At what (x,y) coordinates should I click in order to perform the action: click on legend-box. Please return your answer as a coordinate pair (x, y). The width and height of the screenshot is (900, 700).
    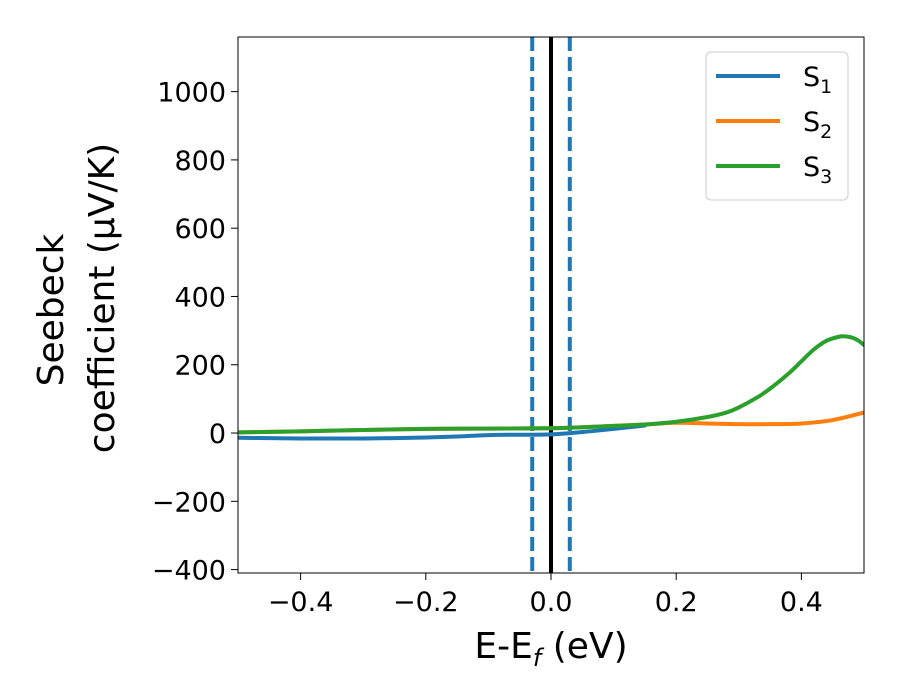
    Looking at the image, I should click on (777, 126).